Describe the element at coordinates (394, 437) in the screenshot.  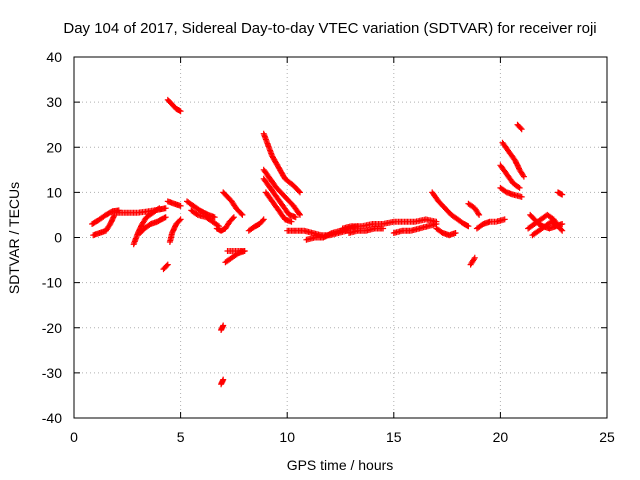
I see `x-tick-label: 15` at that location.